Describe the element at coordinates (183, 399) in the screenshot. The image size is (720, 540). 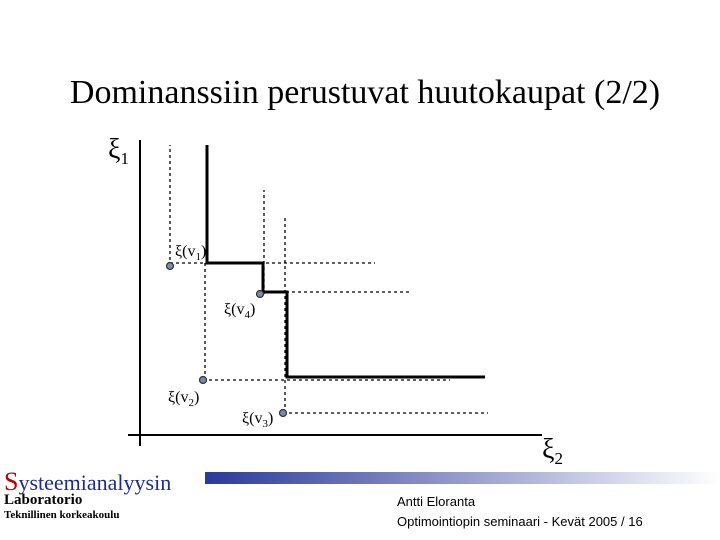
I see `point-label: ξ(v2)` at that location.